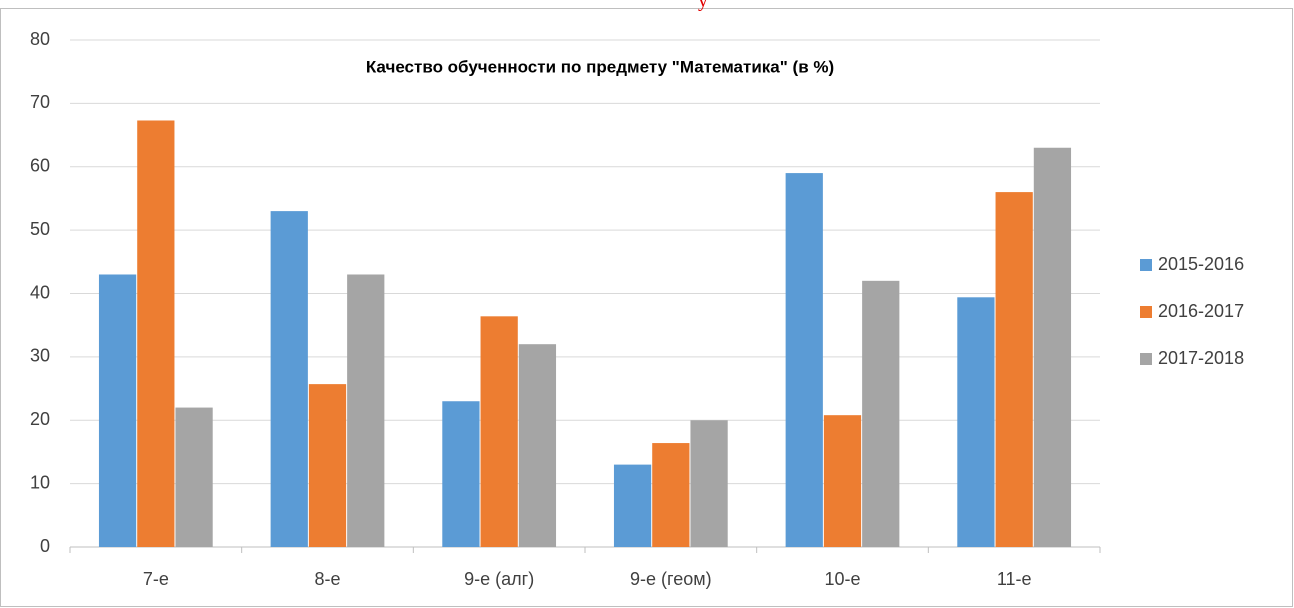  Describe the element at coordinates (40, 166) in the screenshot. I see `y-tick-label: 60` at that location.